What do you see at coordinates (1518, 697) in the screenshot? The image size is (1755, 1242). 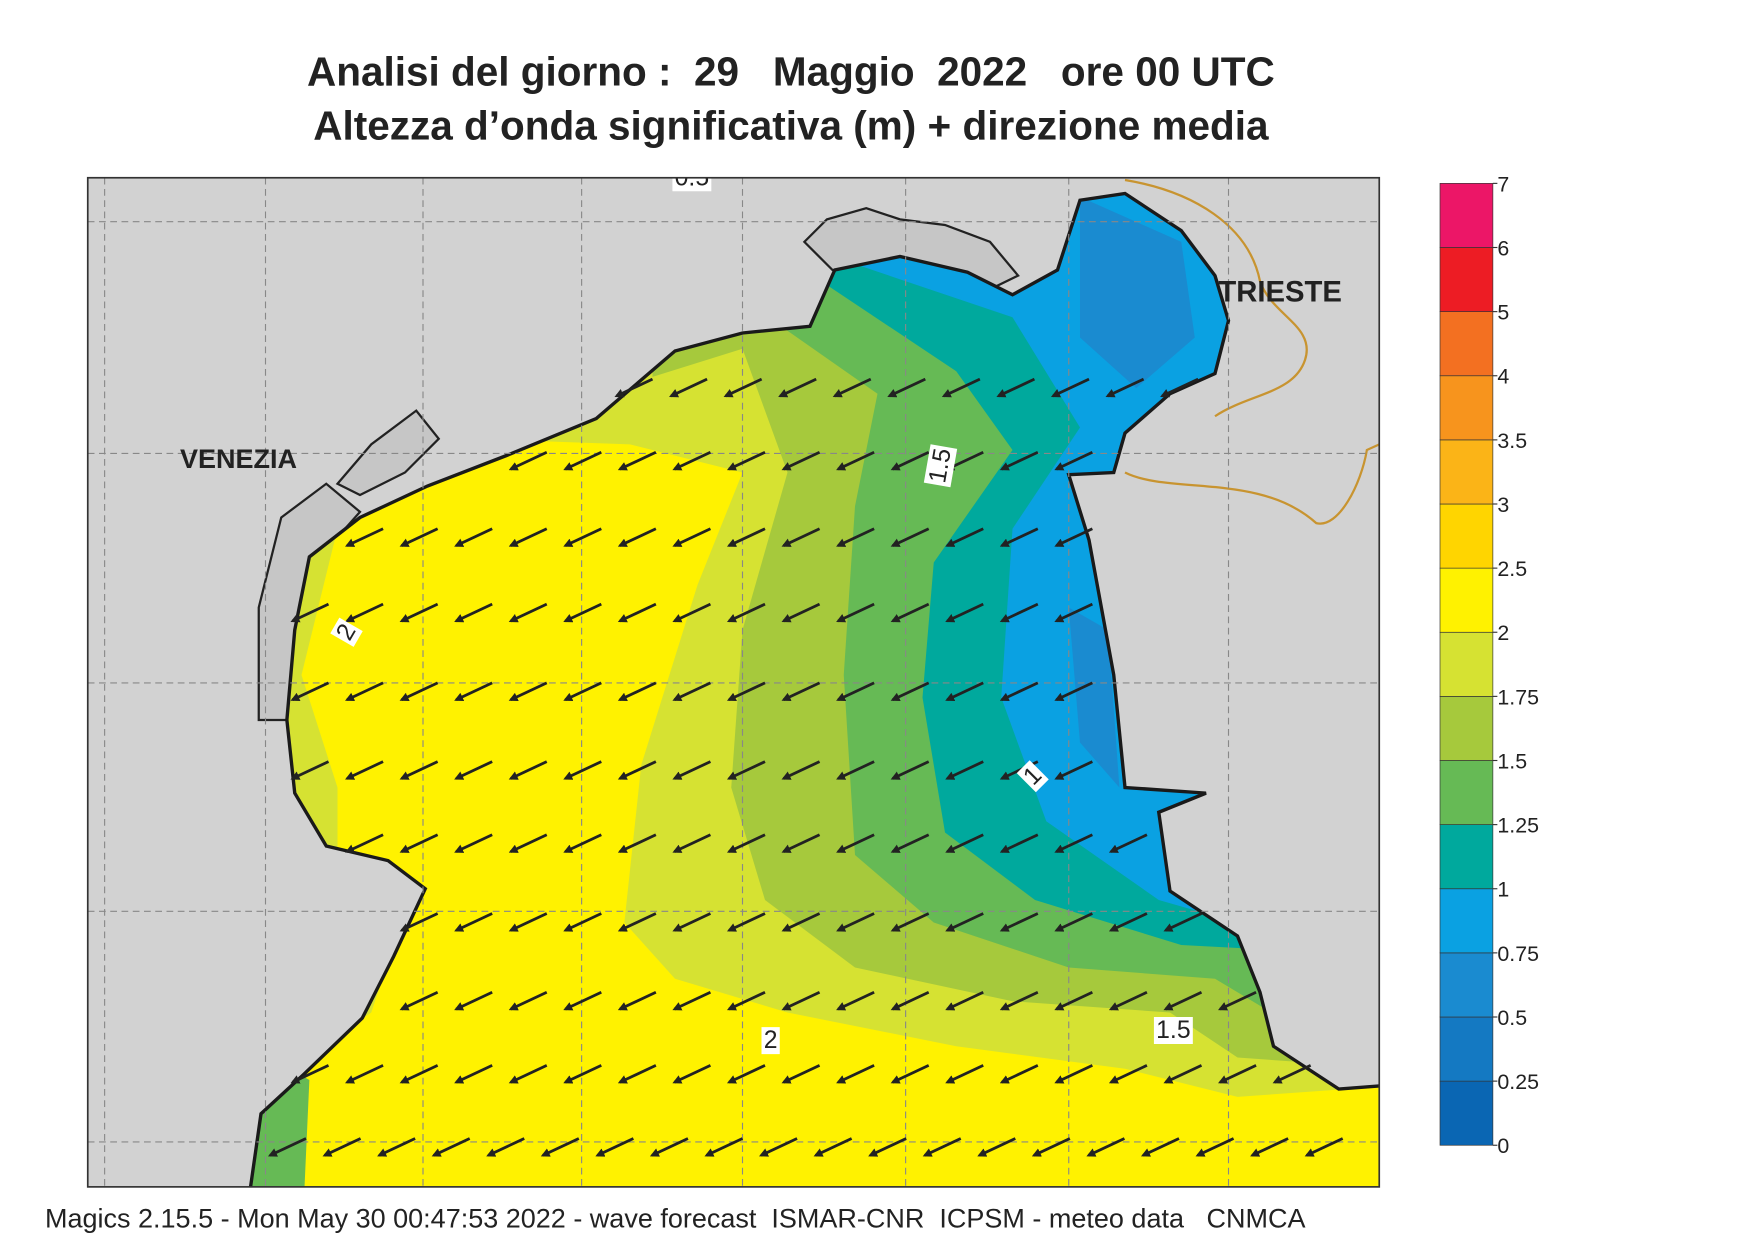 I see `colorbar-label: 1.75` at bounding box center [1518, 697].